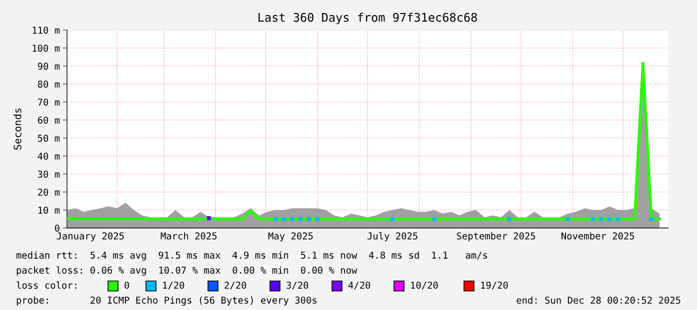 Image resolution: width=697 pixels, height=310 pixels. Describe the element at coordinates (46, 30) in the screenshot. I see `y-tick-label: 110 m` at that location.